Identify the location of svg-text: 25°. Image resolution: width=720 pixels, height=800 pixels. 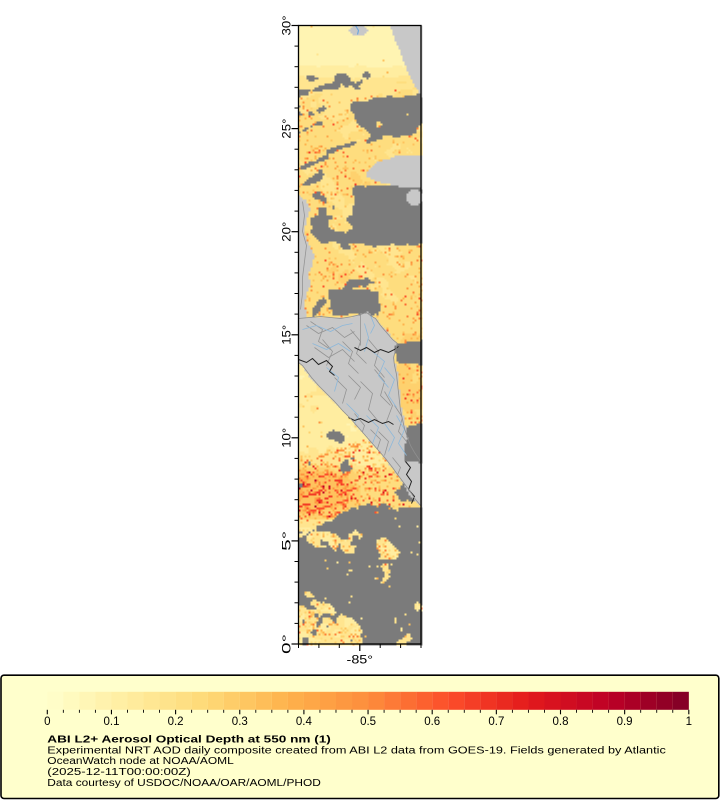
(286, 128).